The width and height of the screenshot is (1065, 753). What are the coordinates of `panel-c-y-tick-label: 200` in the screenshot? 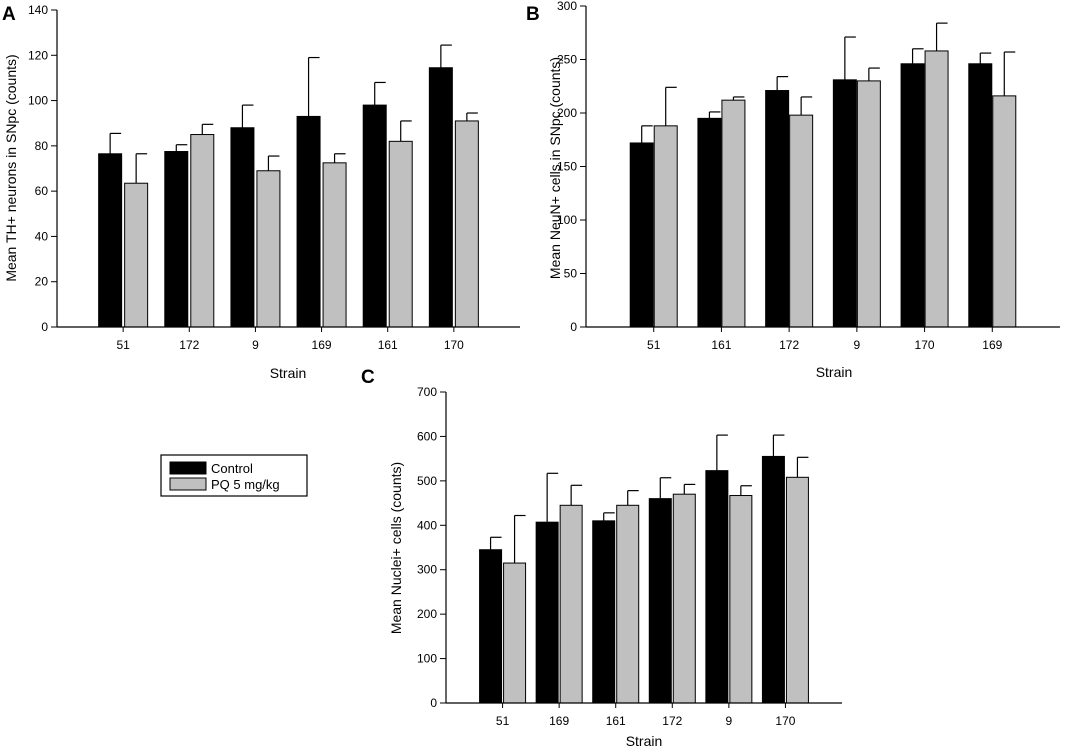 It's located at (427, 614).